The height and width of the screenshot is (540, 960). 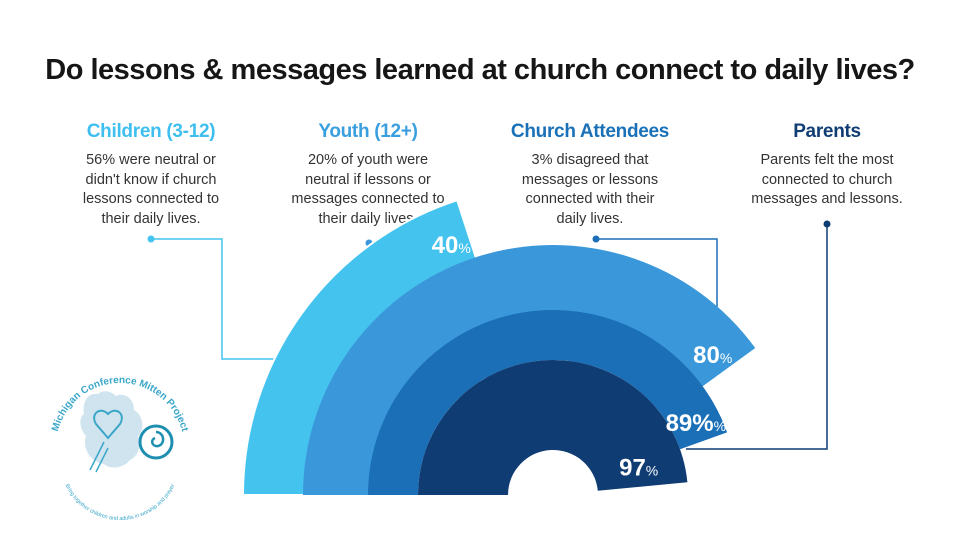 What do you see at coordinates (156, 442) in the screenshot?
I see `swirl-icon` at bounding box center [156, 442].